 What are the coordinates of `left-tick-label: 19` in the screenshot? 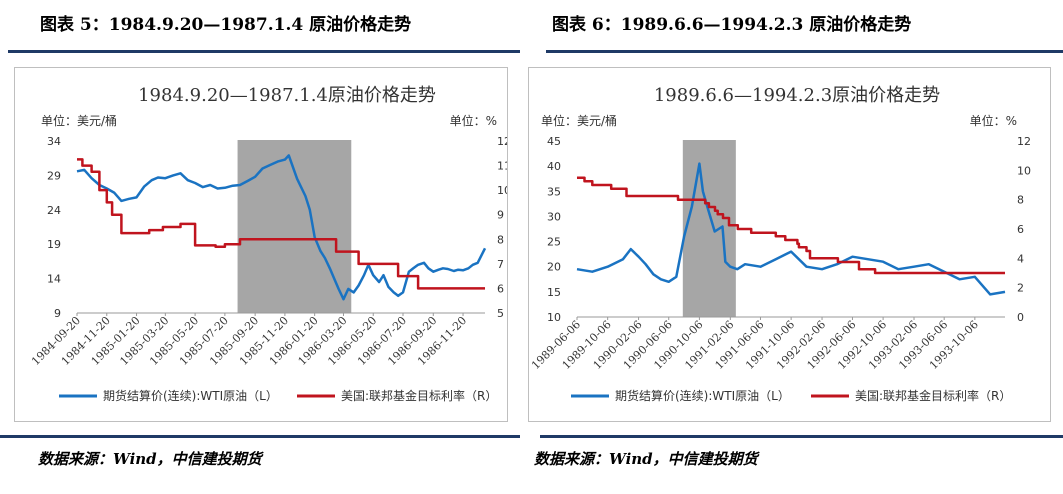 It's located at (54, 244).